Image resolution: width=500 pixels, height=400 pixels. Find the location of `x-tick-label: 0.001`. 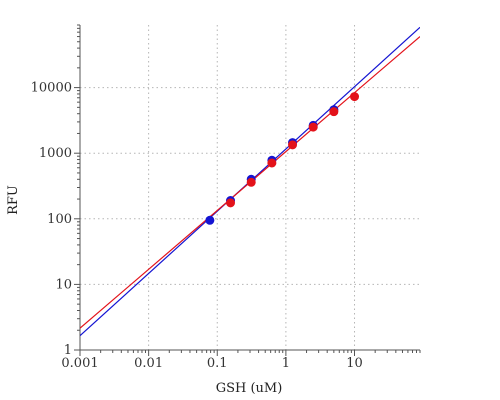

x-tick-label: 0.001 is located at coordinates (79, 363).